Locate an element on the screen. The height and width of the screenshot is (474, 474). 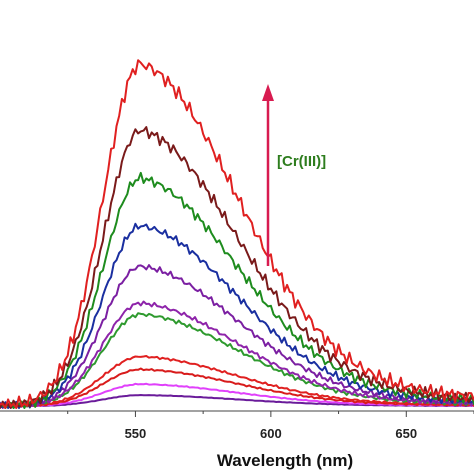
x-axis-ticks: 550 600 650 is located at coordinates (270, 426).